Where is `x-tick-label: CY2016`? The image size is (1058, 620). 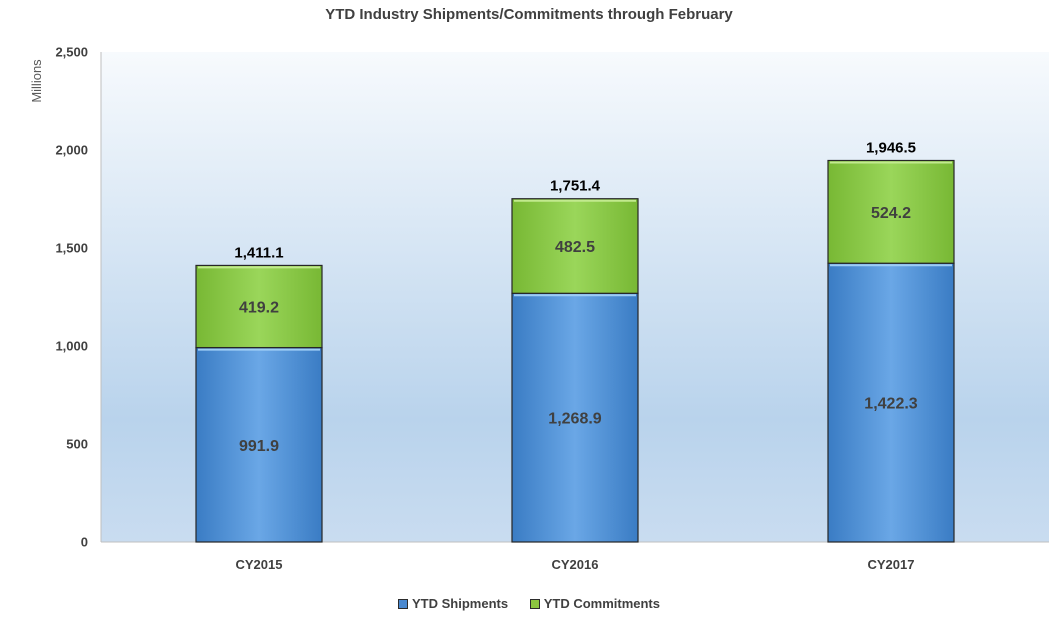 x-tick-label: CY2016 is located at coordinates (575, 564).